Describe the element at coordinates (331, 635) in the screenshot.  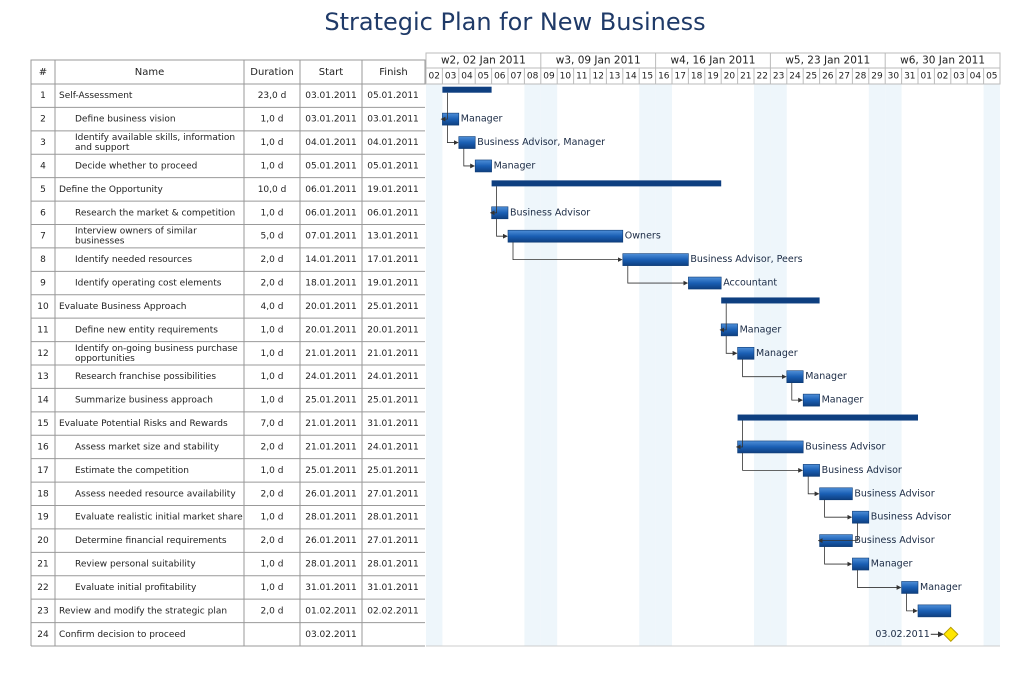
I see `start-date: 03.02.2011` at that location.